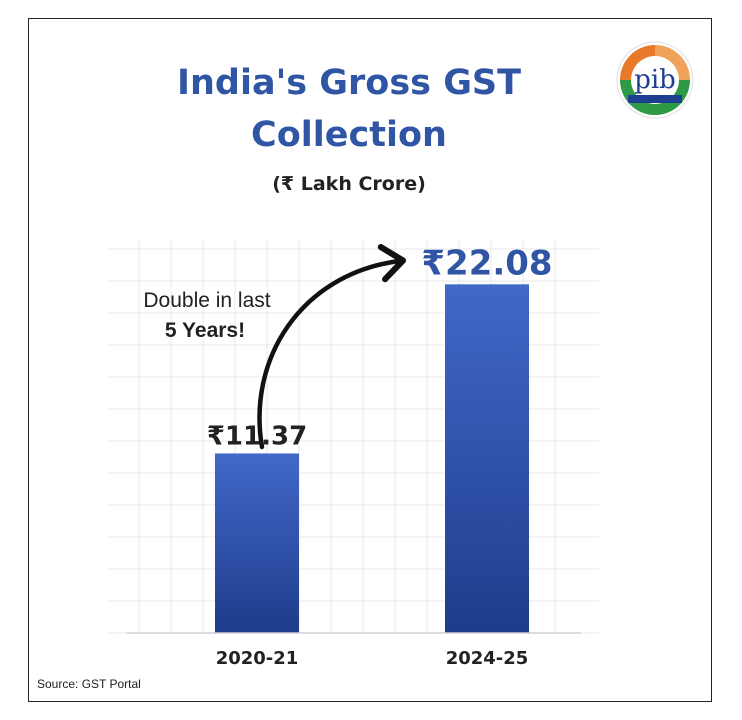 The image size is (742, 720). What do you see at coordinates (257, 658) in the screenshot?
I see `x-tick-label-2020-21: 2020-21` at bounding box center [257, 658].